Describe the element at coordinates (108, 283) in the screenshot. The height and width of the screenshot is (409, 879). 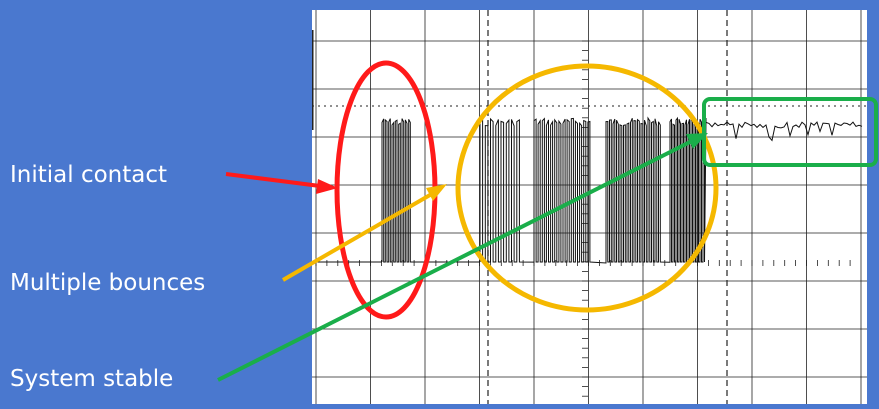
I see `multiple-bounces-label: Multiple bounces` at that location.